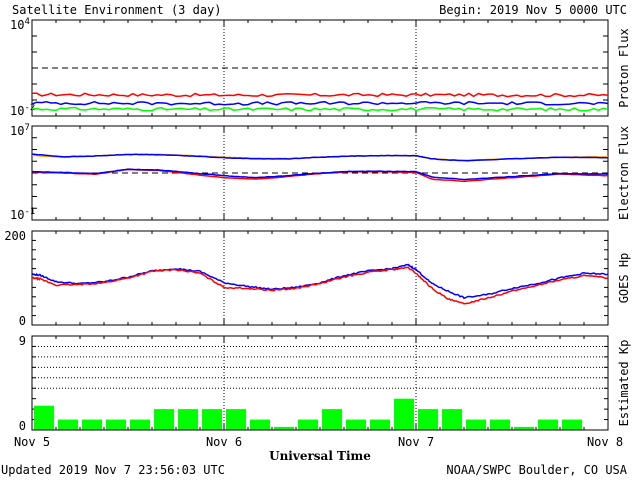  Describe the element at coordinates (320, 456) in the screenshot. I see `x-axis-label: Universal Time` at that location.